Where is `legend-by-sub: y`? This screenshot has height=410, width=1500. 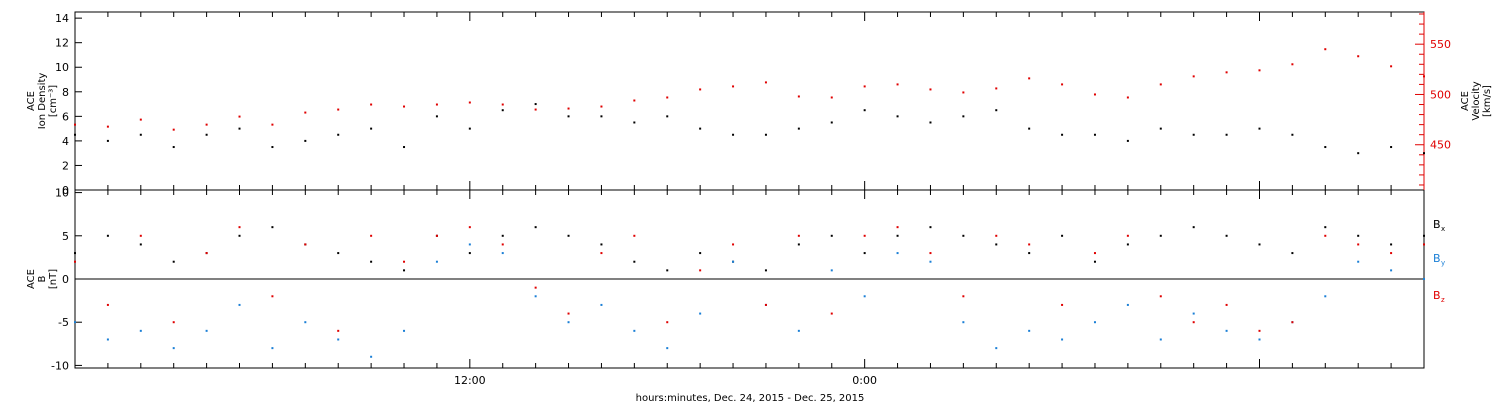
legend-by-sub: y is located at coordinates (1443, 263).